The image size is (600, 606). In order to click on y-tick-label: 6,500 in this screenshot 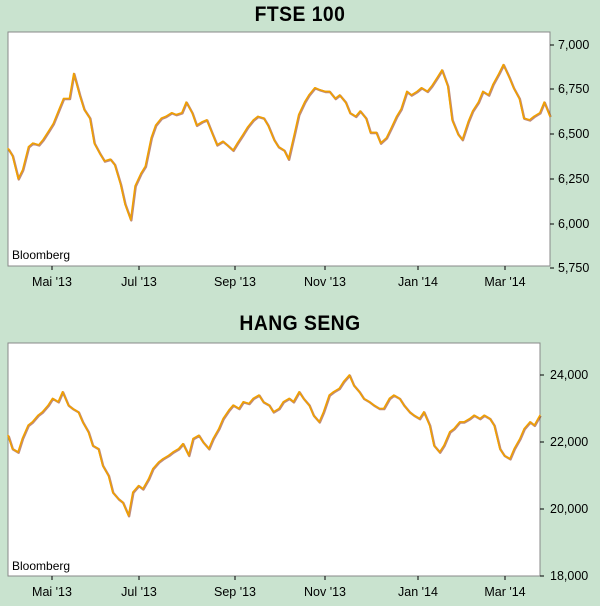, I will do `click(573, 134)`.